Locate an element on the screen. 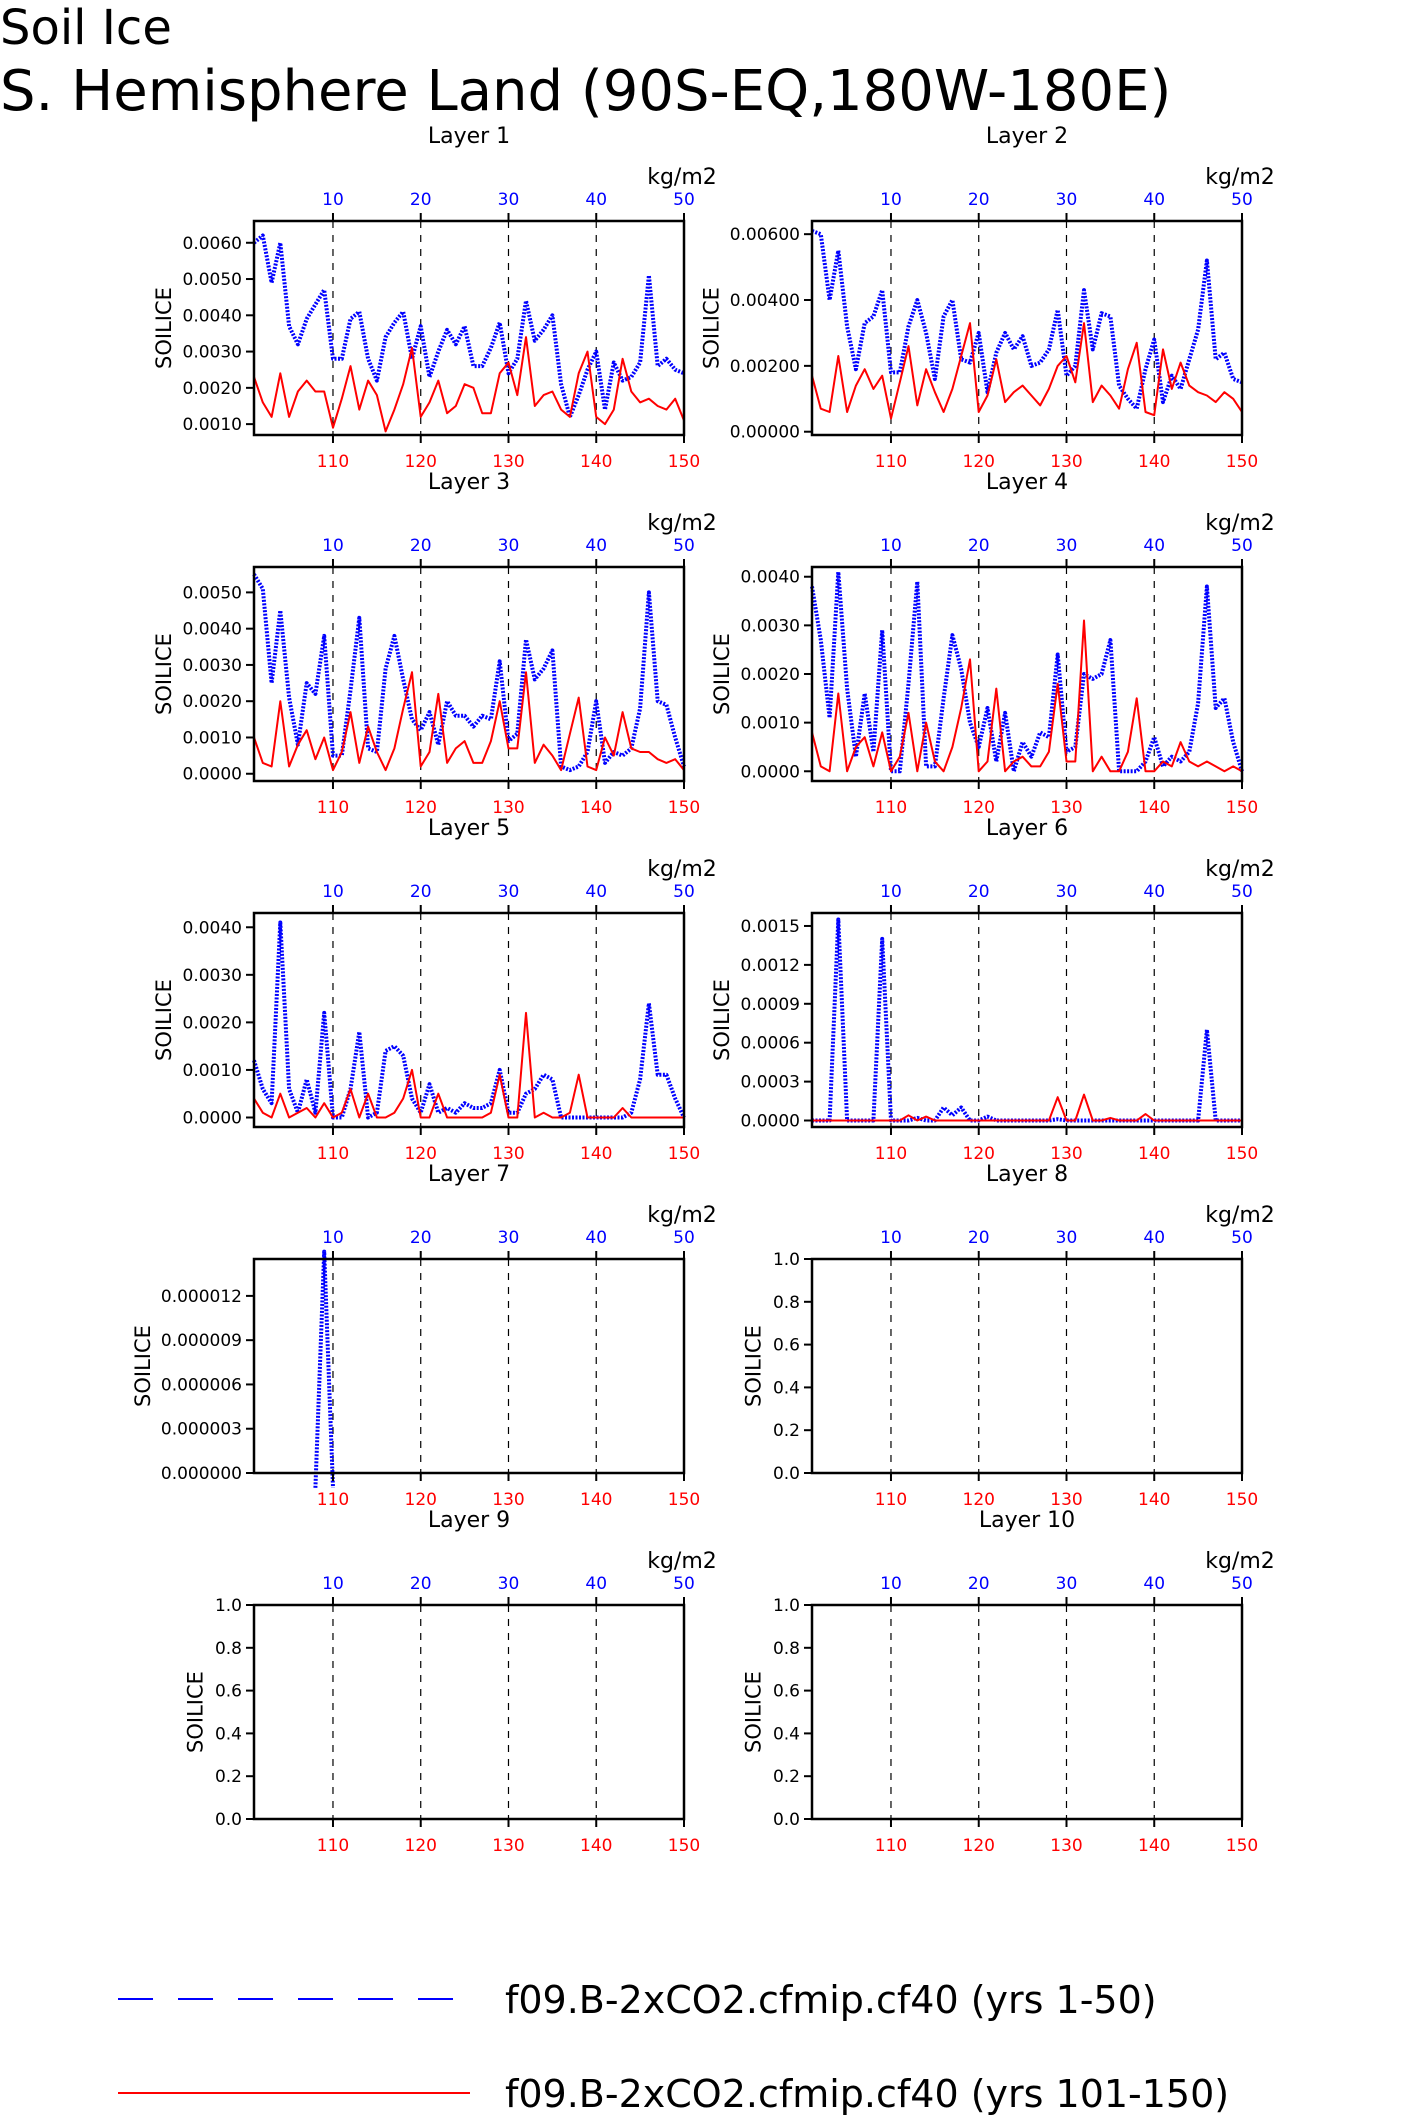 The image size is (1404, 2120). y-tick-label: 0.00000 is located at coordinates (765, 433).